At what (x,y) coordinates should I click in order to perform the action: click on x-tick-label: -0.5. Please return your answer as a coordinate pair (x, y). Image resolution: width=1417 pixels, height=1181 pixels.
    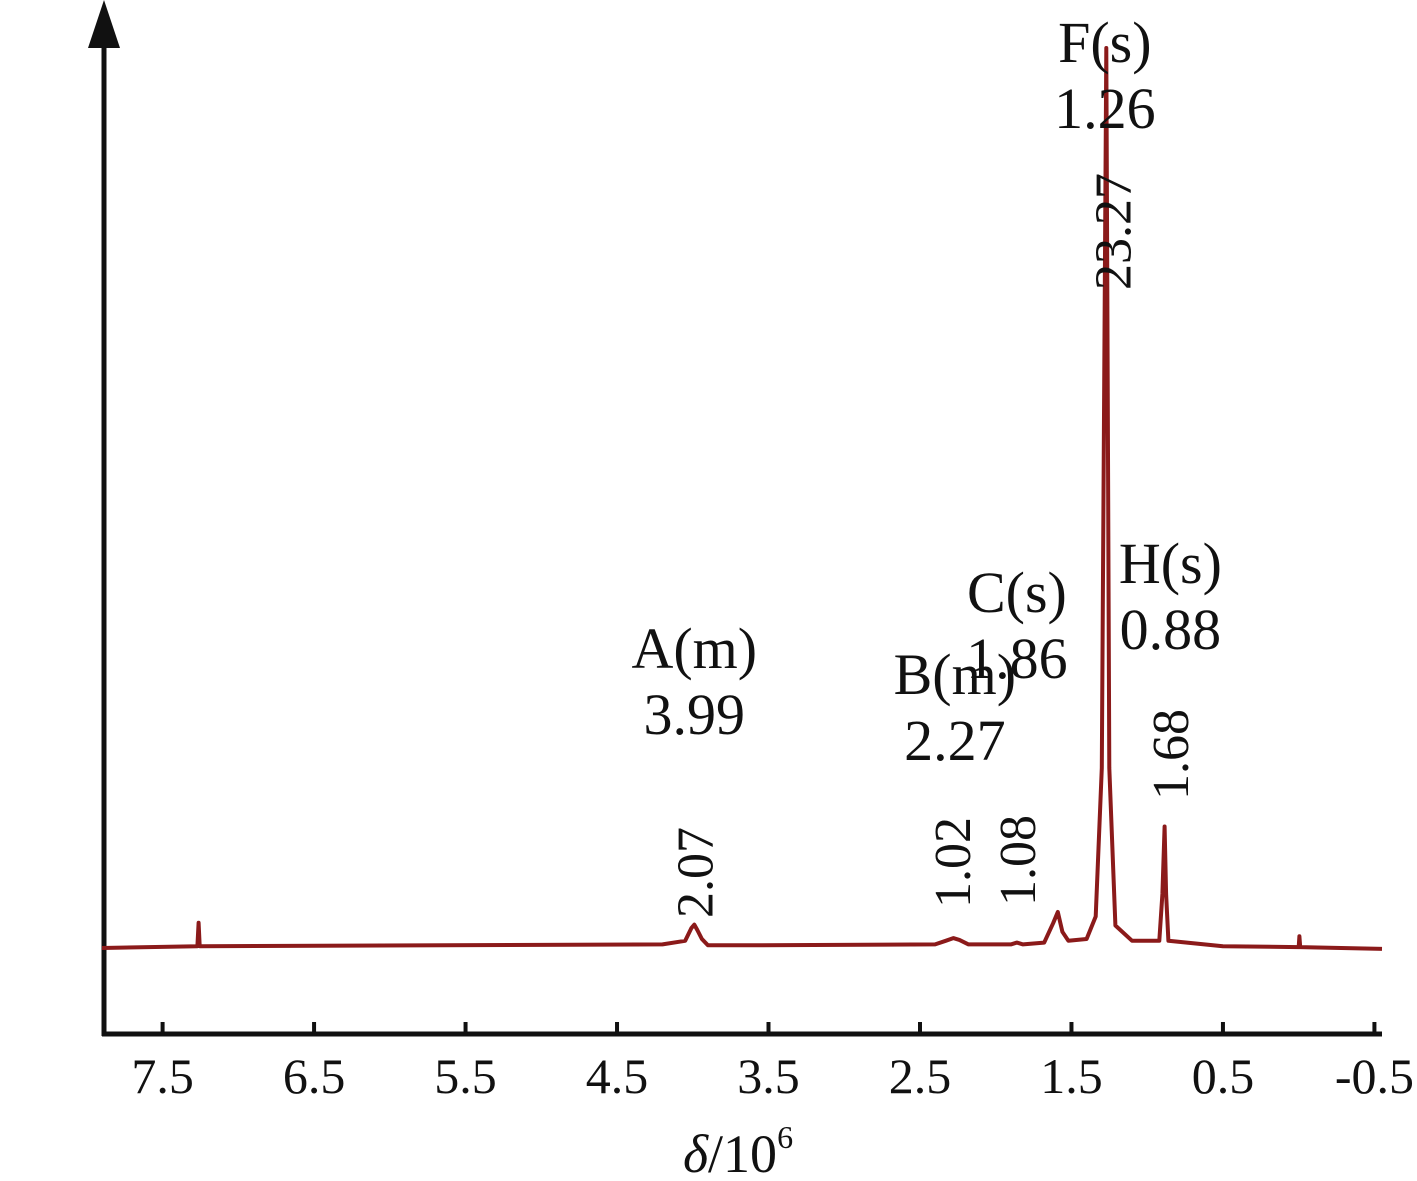
    Looking at the image, I should click on (1374, 1076).